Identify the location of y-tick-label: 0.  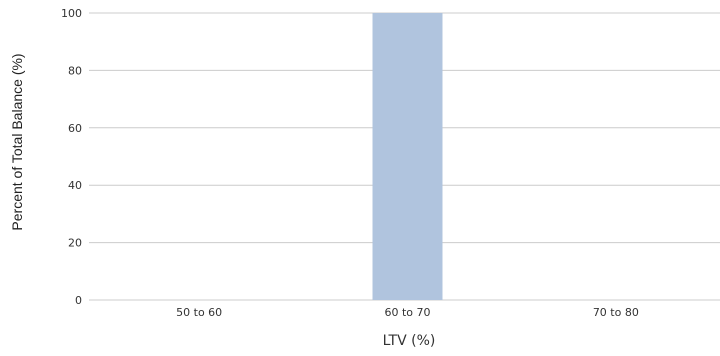
(78, 300).